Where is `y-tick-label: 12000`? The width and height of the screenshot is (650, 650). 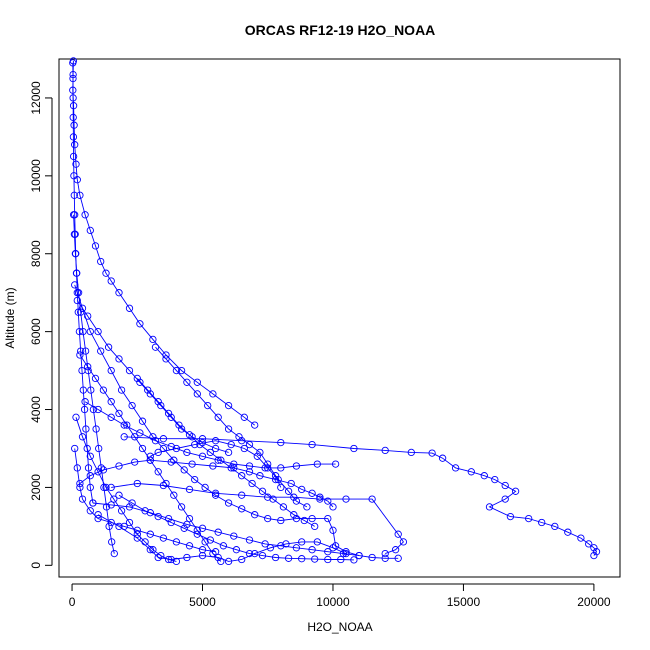
y-tick-label: 12000 is located at coordinates (36, 98).